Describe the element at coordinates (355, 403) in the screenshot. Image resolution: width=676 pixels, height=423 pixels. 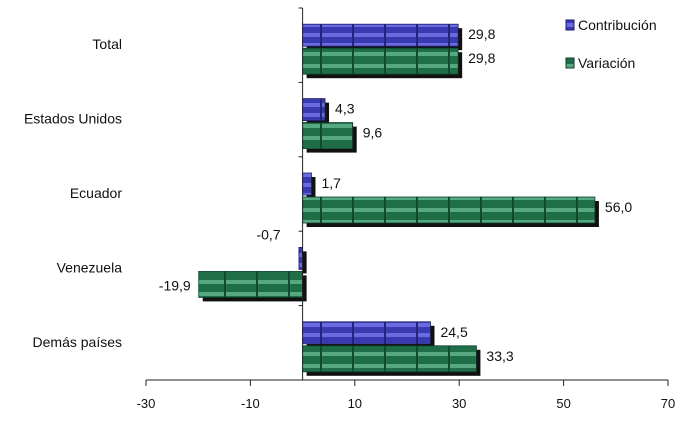
I see `x-tick-label-2: 10` at that location.